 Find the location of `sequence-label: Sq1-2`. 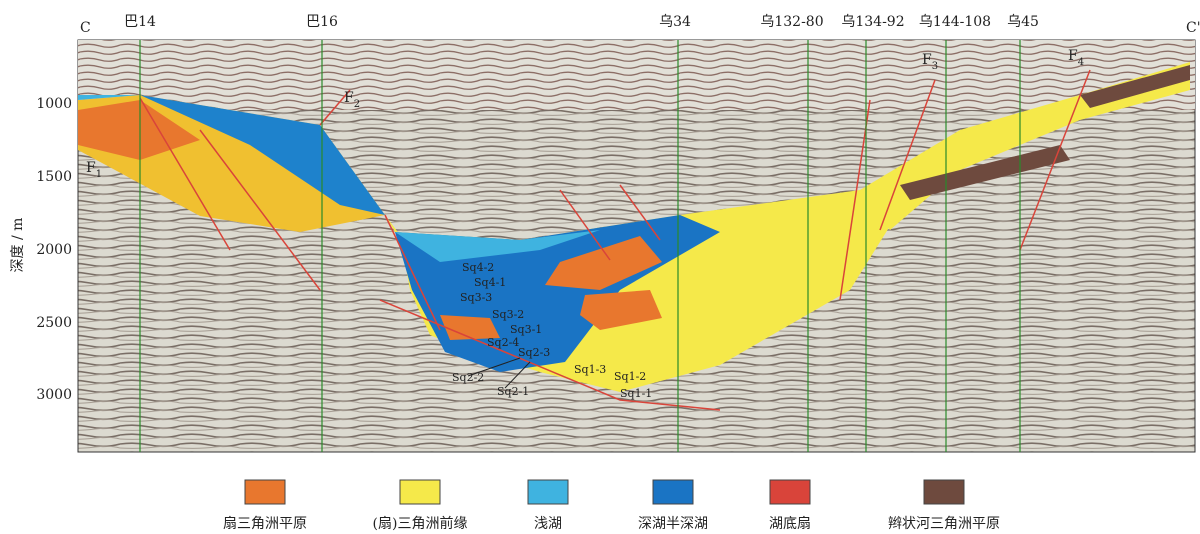

sequence-label: Sq1-2 is located at coordinates (630, 376).